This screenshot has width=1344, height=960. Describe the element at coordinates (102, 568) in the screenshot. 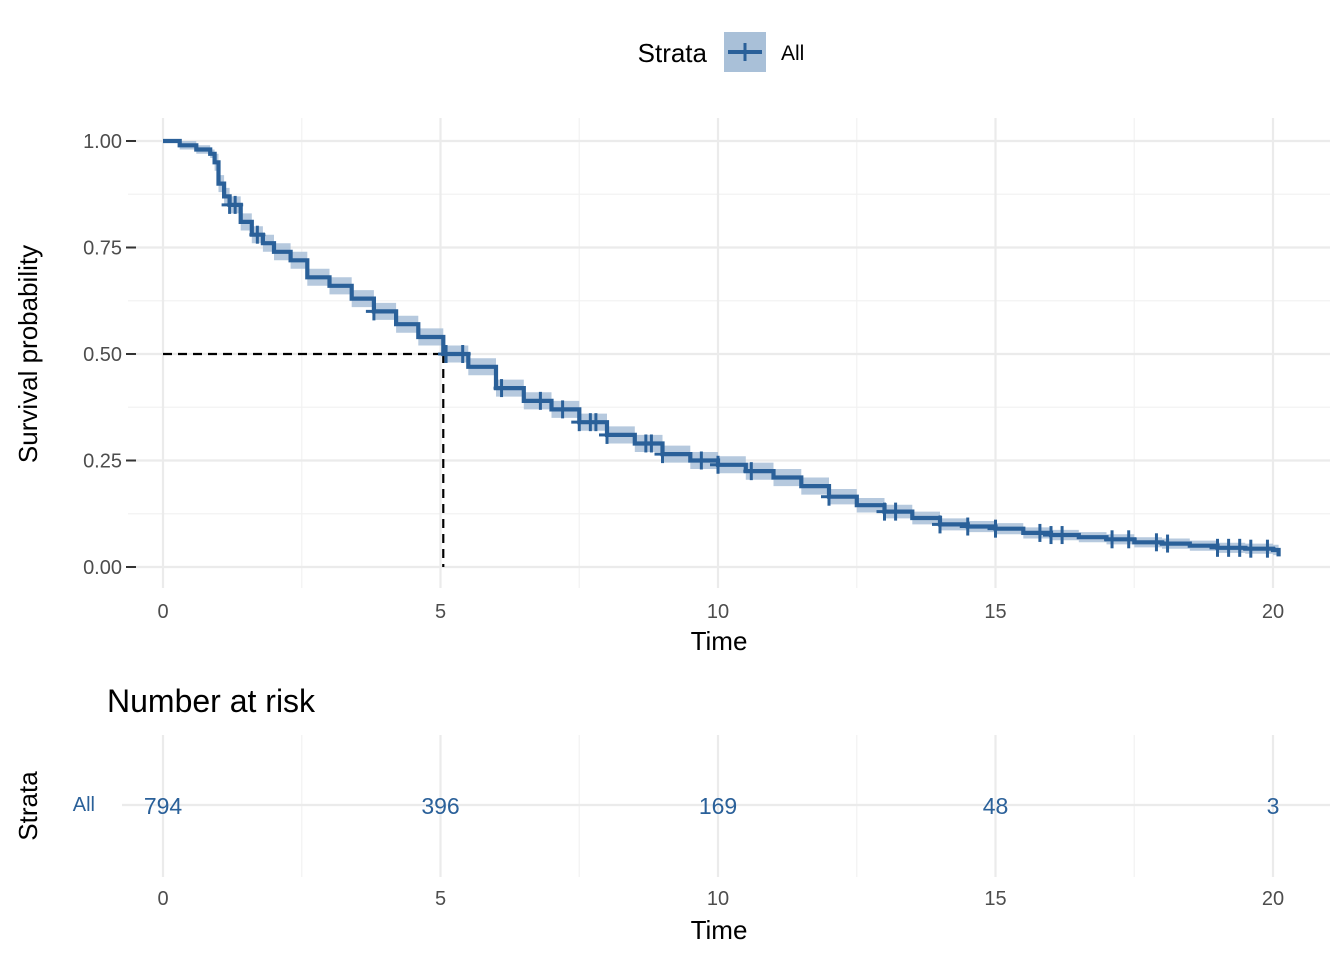

I see `y-tick-label: 0.00` at that location.